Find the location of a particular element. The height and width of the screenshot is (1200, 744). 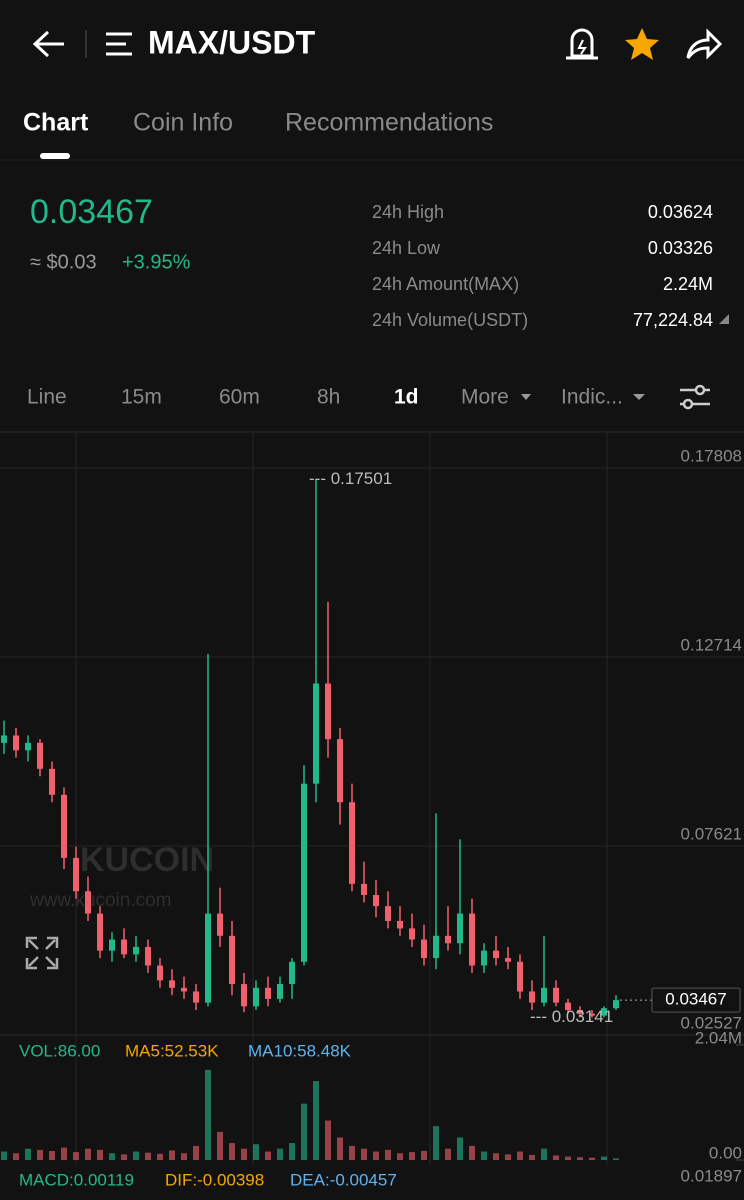

y-tick-label: 0.17808 is located at coordinates (711, 455).